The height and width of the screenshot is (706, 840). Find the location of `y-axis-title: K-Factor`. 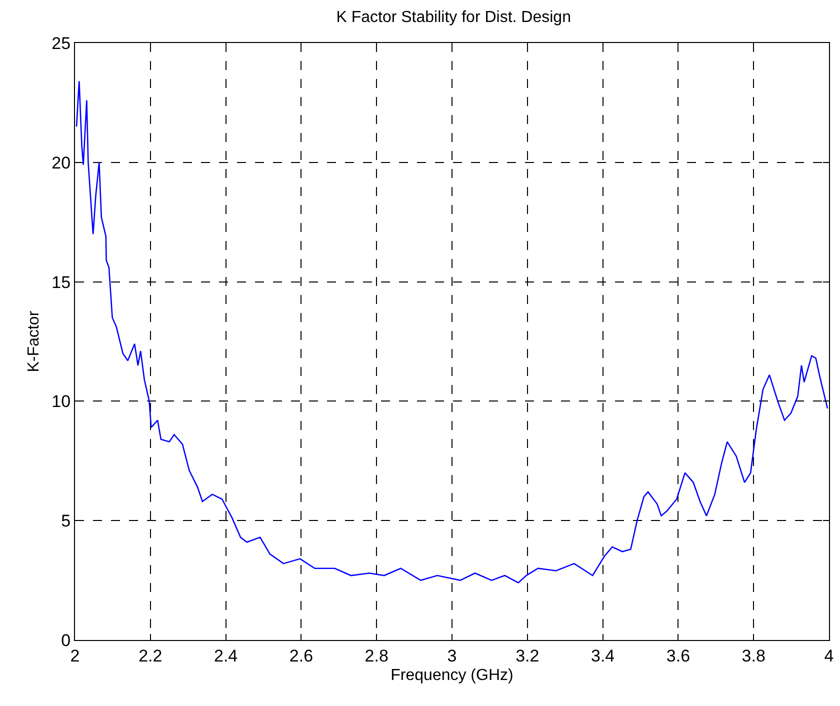

y-axis-title: K-Factor is located at coordinates (34, 341).